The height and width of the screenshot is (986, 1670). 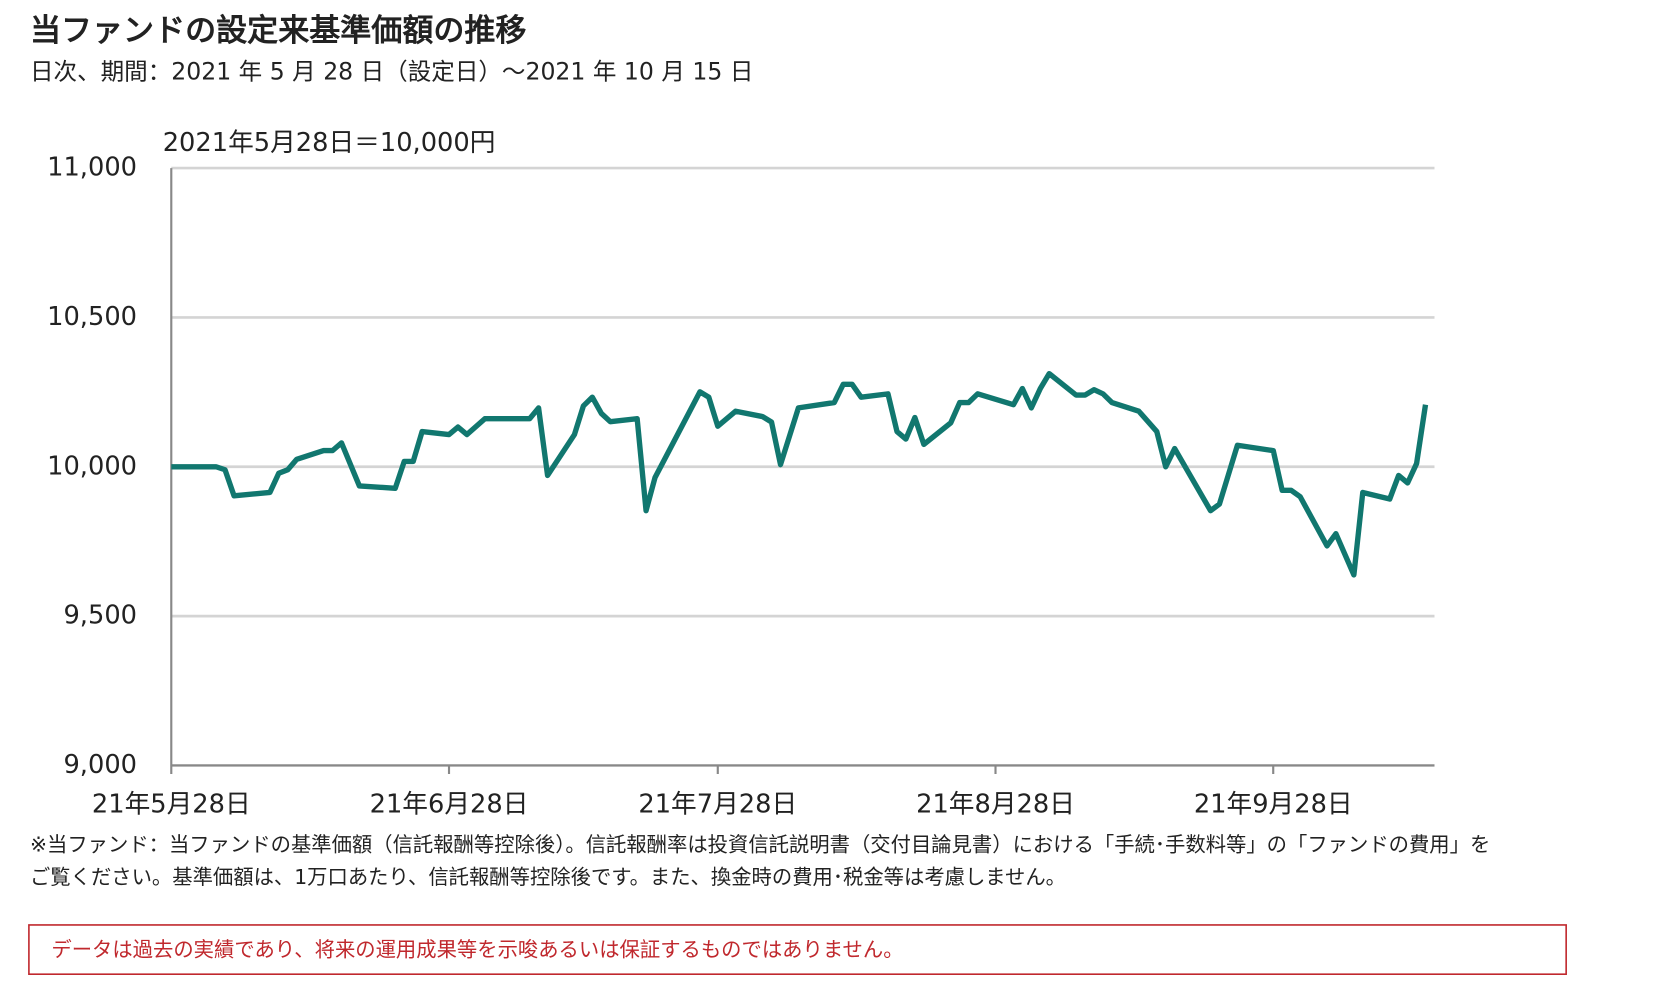 I want to click on y-tick-label: 9,000, so click(x=100, y=765).